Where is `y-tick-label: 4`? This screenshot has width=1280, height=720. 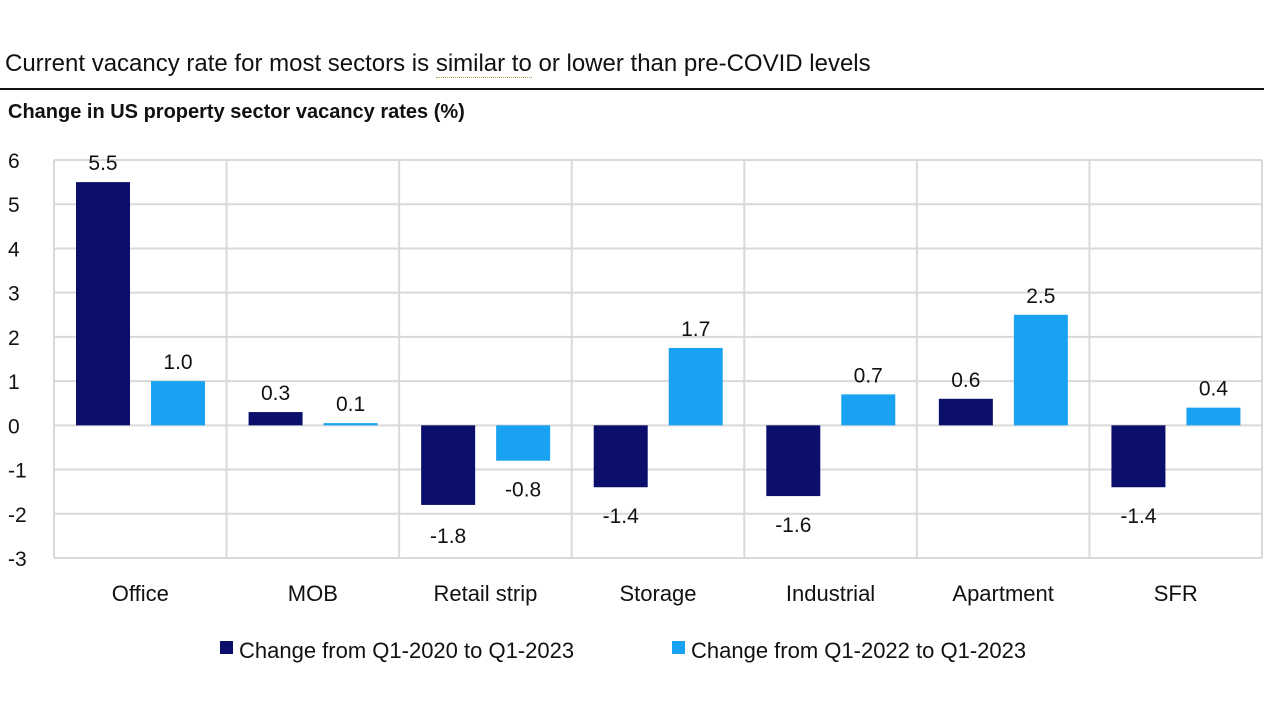
y-tick-label: 4 is located at coordinates (14, 249).